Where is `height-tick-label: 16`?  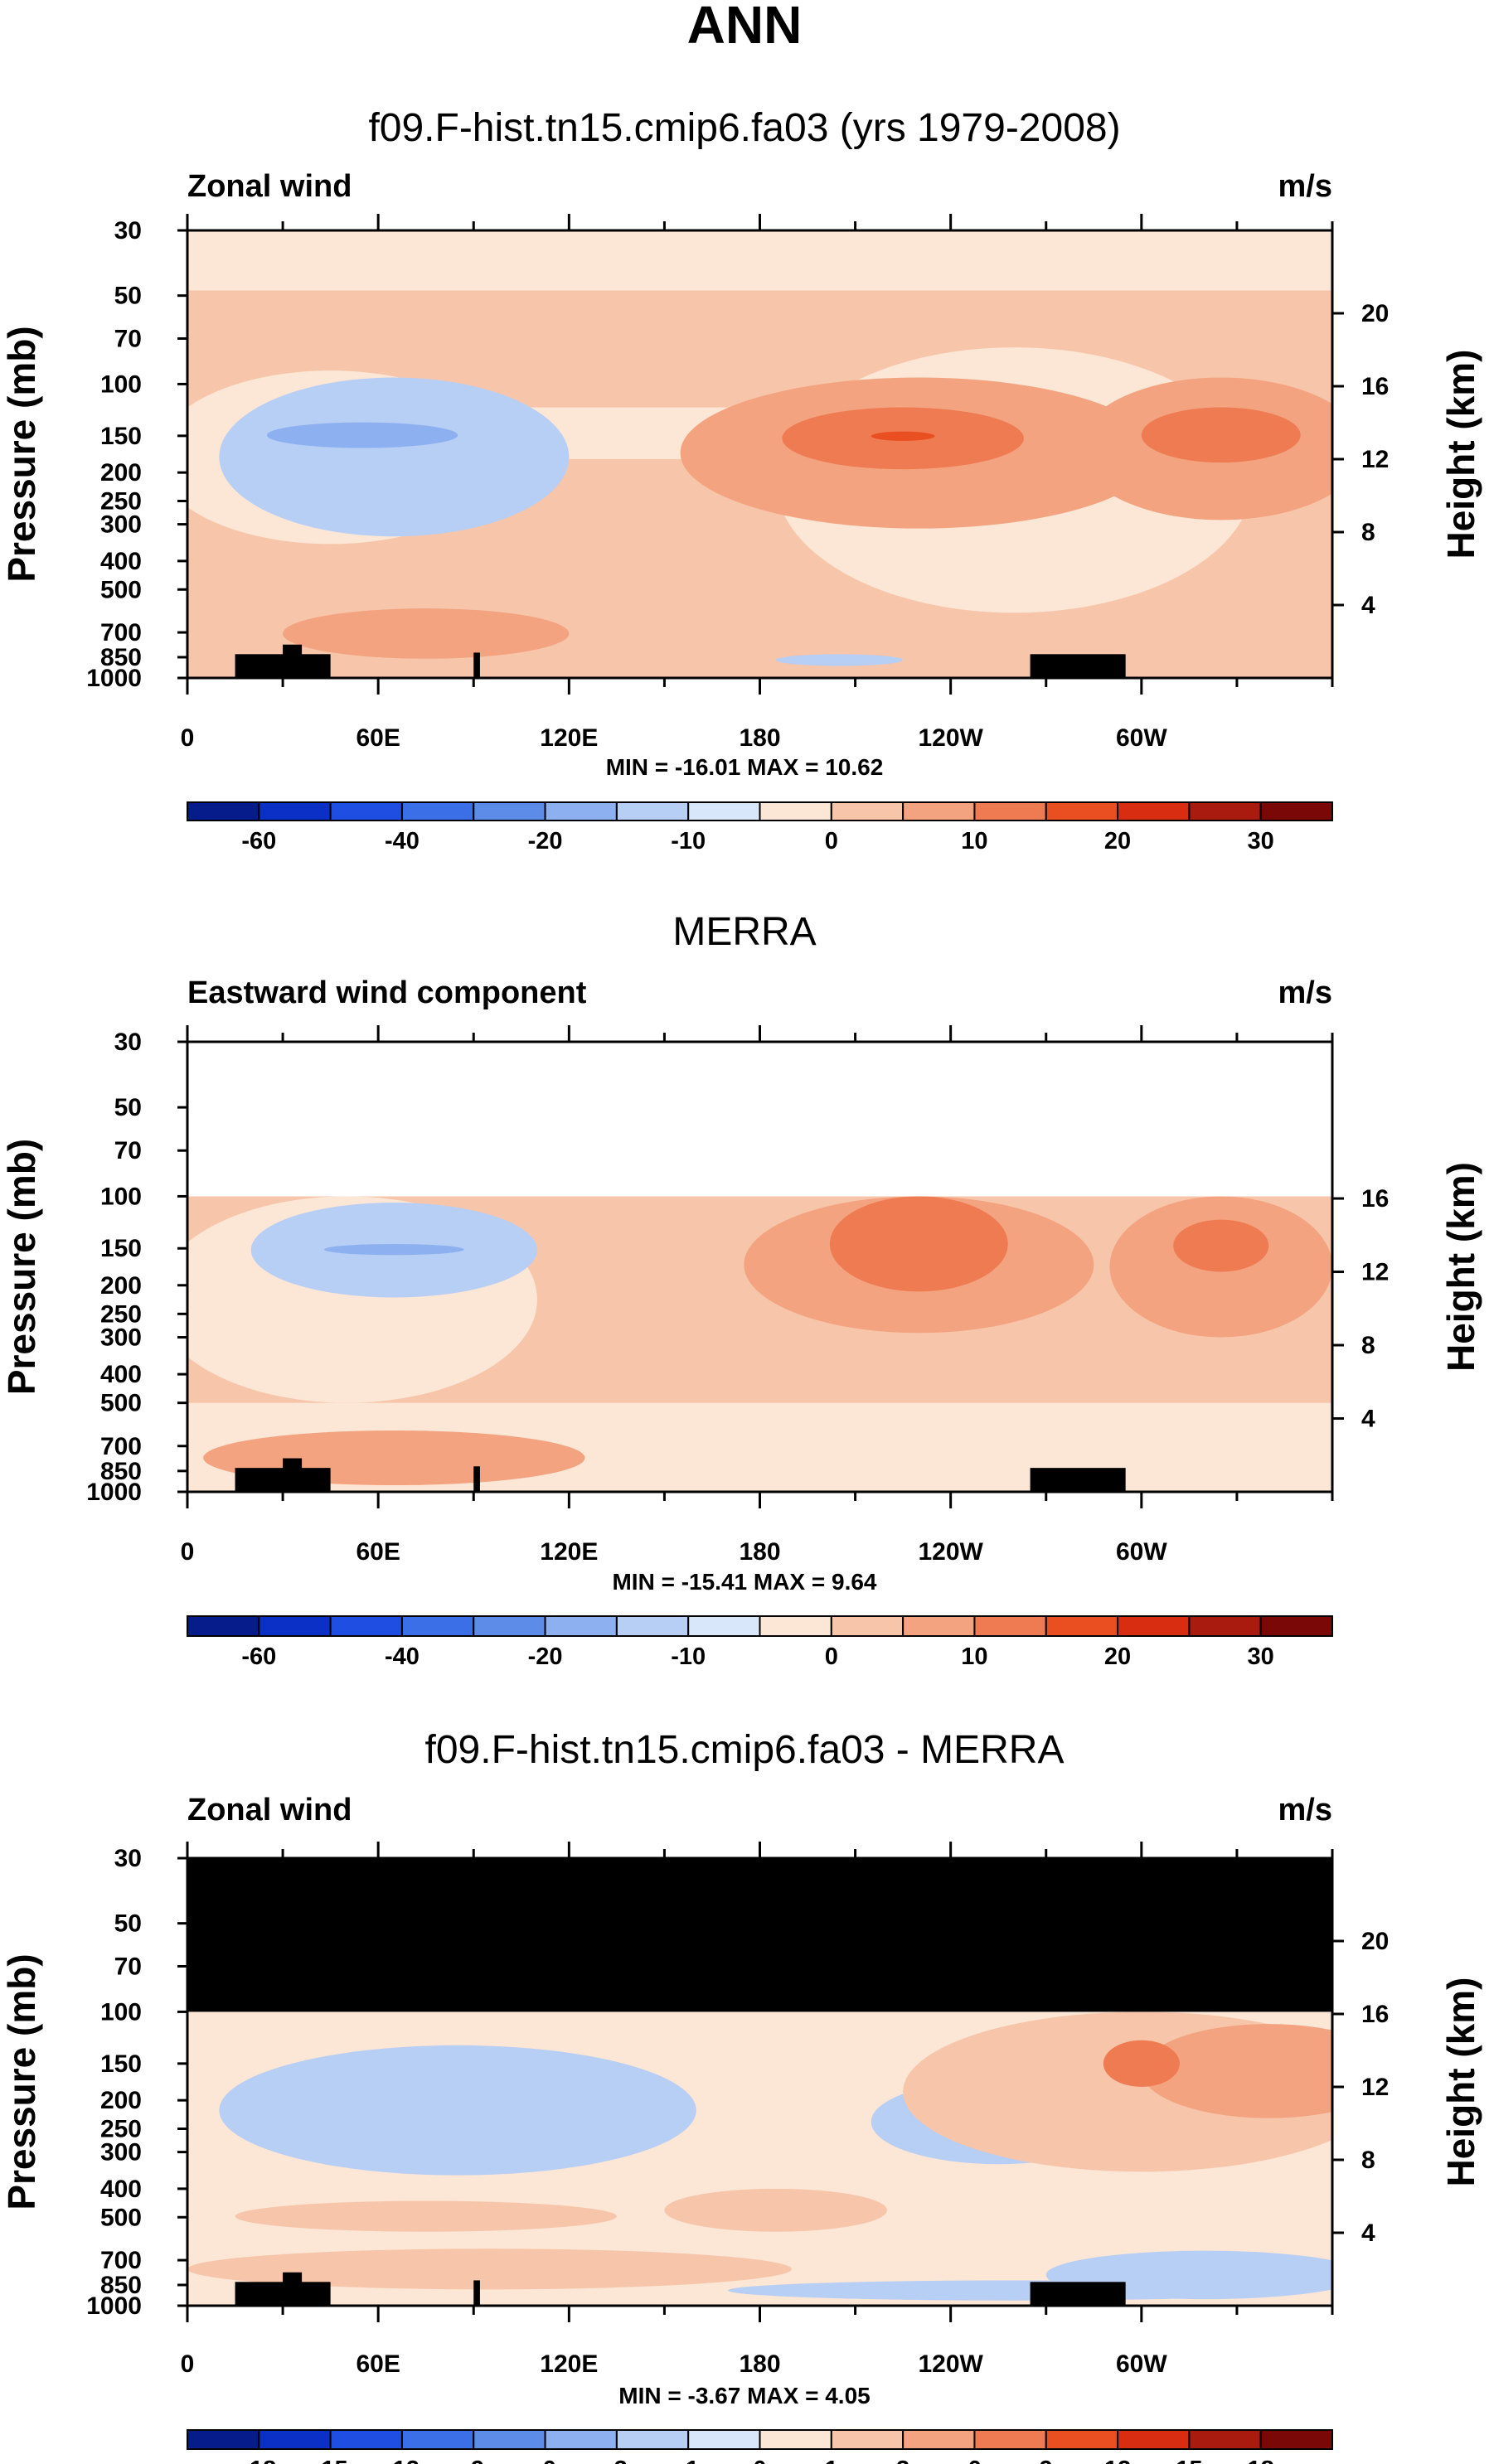 height-tick-label: 16 is located at coordinates (1375, 2014).